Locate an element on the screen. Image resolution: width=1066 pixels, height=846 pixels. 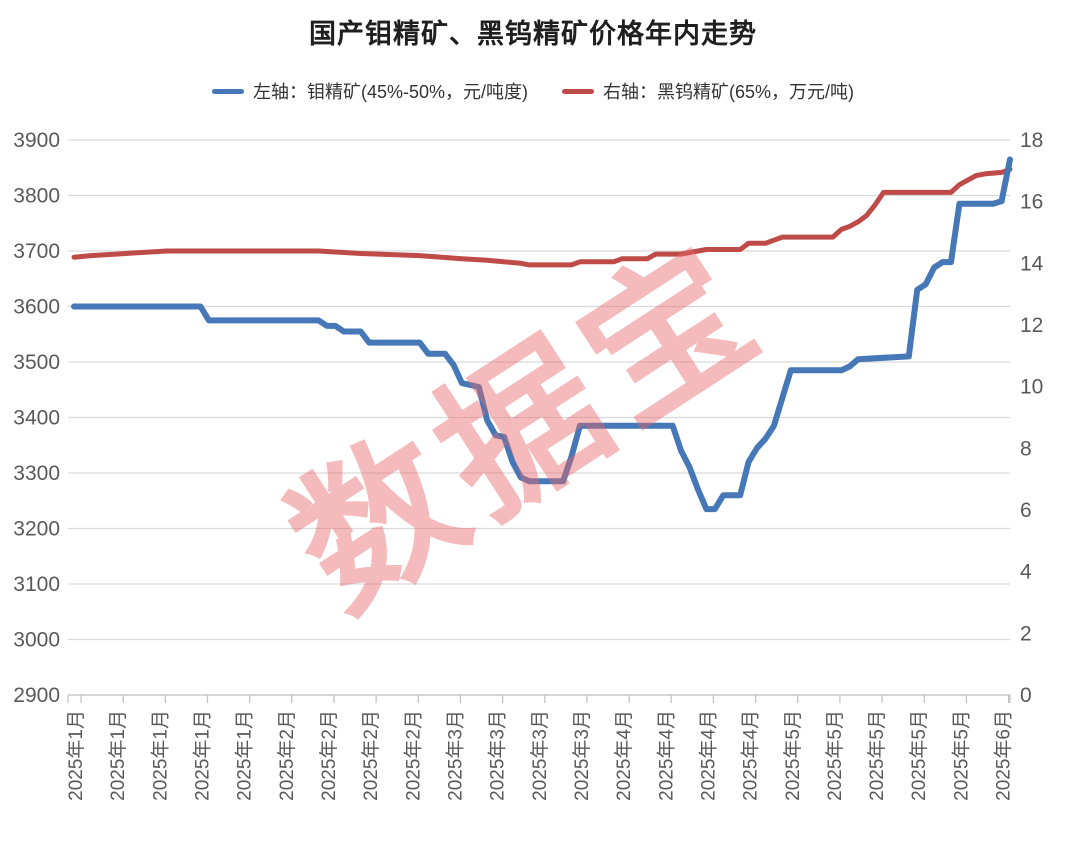
left-axis-tick-label: 3600 is located at coordinates (36, 307).